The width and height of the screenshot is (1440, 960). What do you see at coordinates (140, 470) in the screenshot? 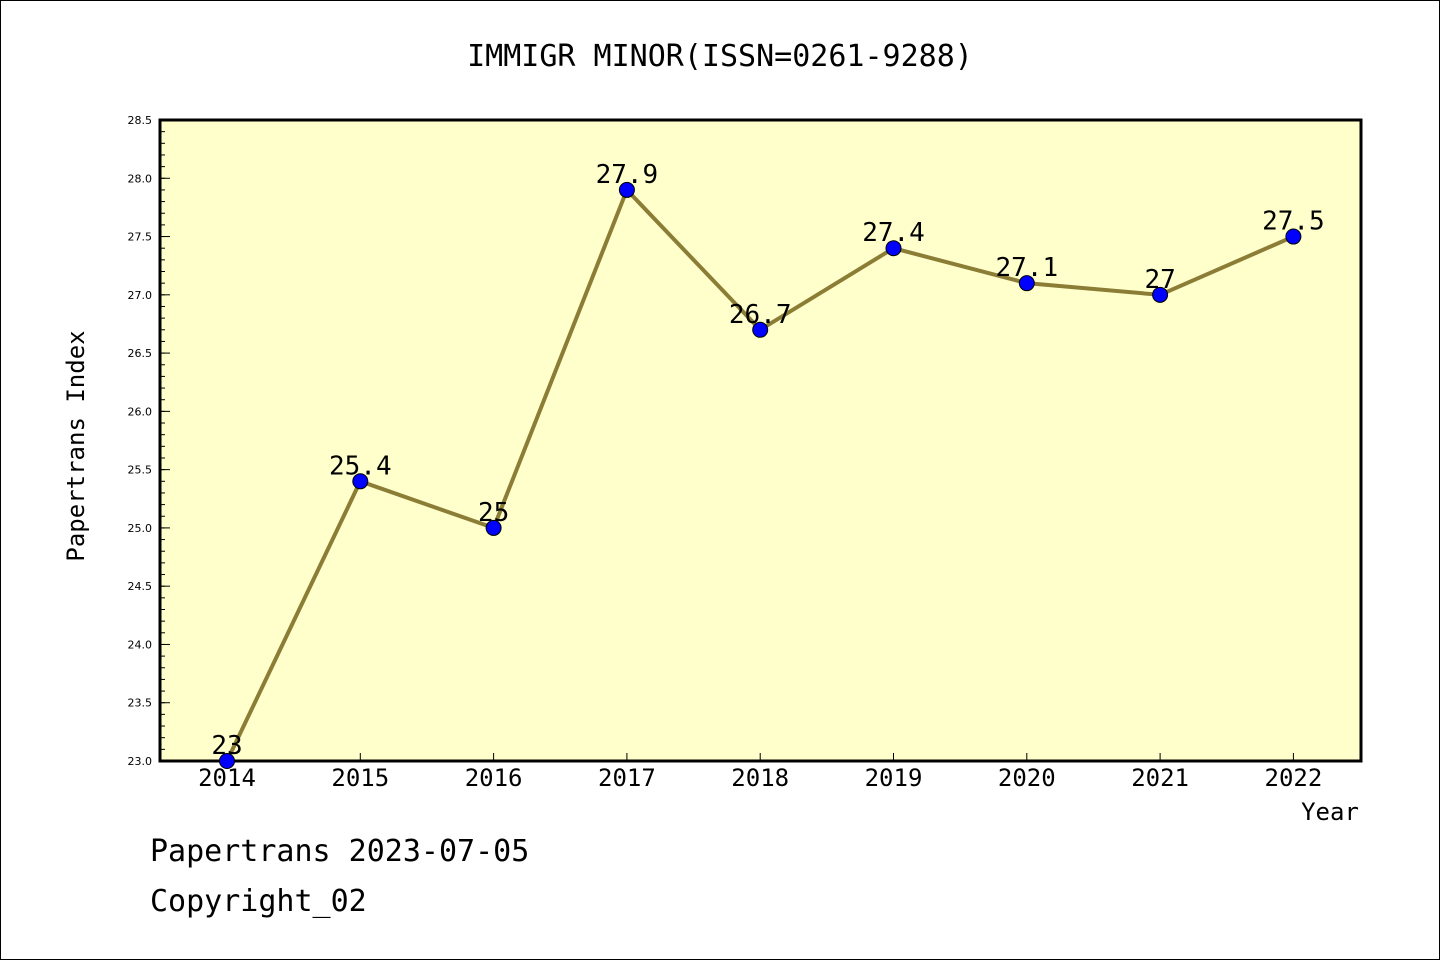
I see `y-tick-label: 25.5` at bounding box center [140, 470].